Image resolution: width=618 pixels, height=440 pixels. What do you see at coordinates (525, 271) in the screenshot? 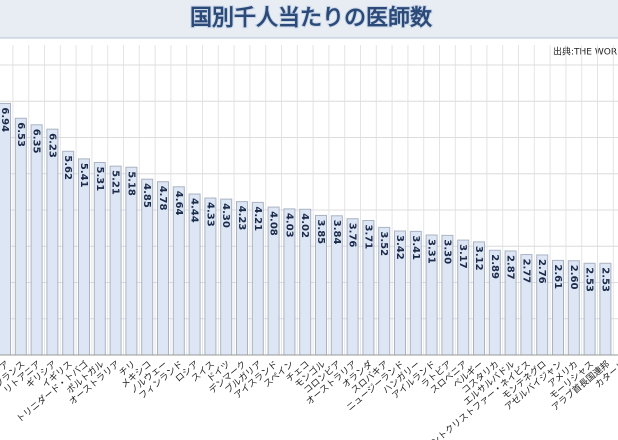
I see `value-label: 2.77` at bounding box center [525, 271].